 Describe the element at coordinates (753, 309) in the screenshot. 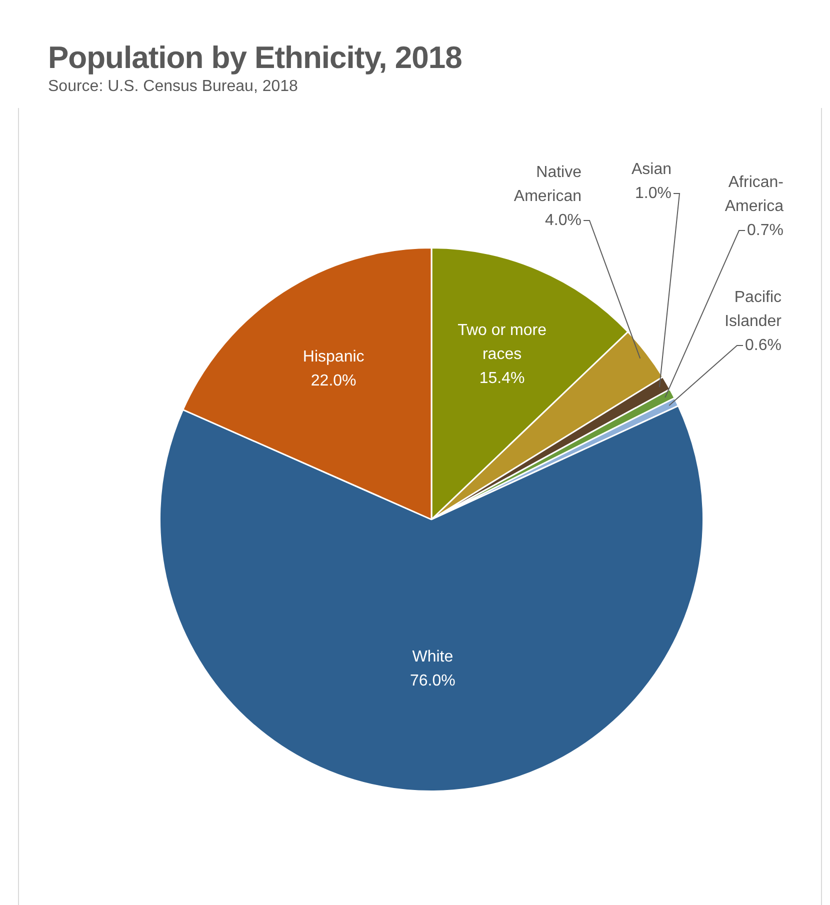

I see `slice-label: Pacific Islander` at that location.